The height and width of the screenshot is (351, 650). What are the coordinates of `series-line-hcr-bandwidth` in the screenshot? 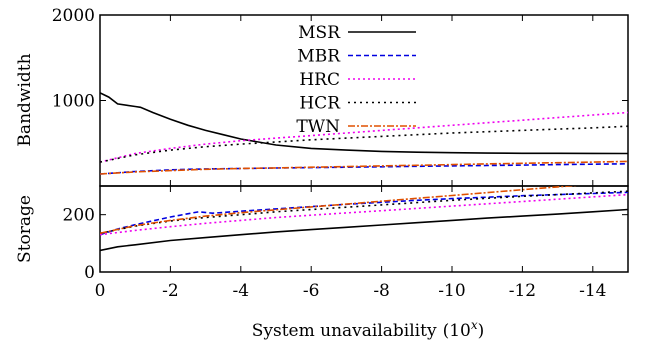 It's located at (364, 144).